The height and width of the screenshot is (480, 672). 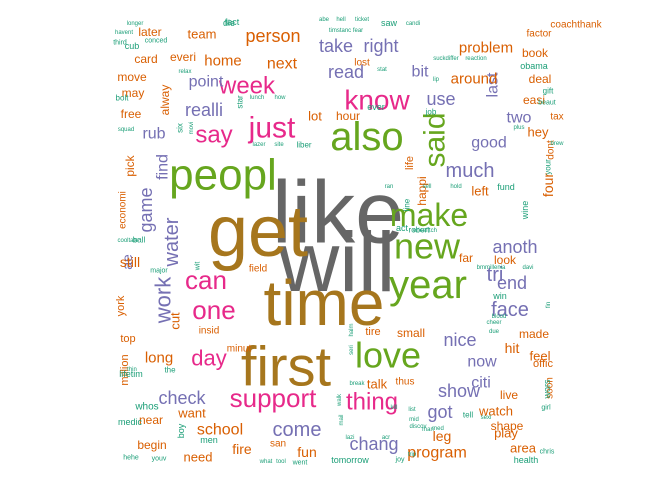 I want to click on cloud-word: come, so click(x=297, y=430).